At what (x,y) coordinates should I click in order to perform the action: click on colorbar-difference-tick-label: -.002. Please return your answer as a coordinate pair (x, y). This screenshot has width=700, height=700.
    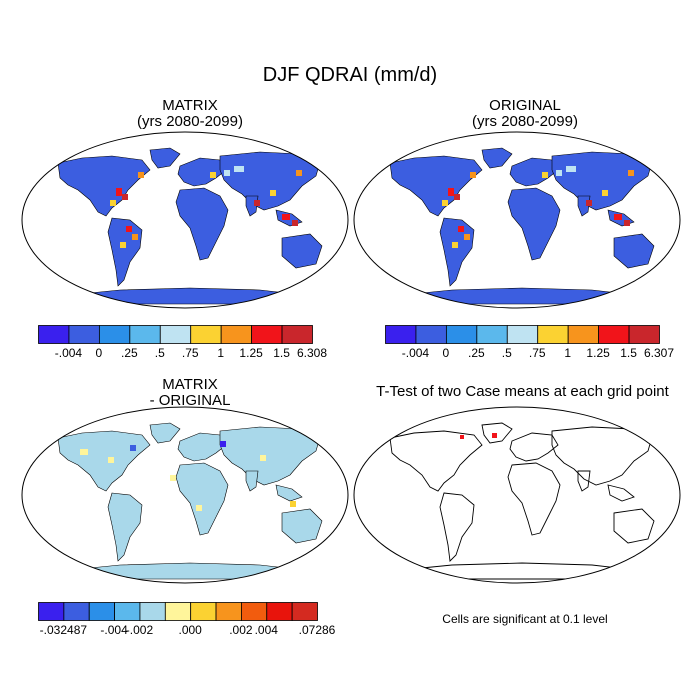
    Looking at the image, I should click on (139, 630).